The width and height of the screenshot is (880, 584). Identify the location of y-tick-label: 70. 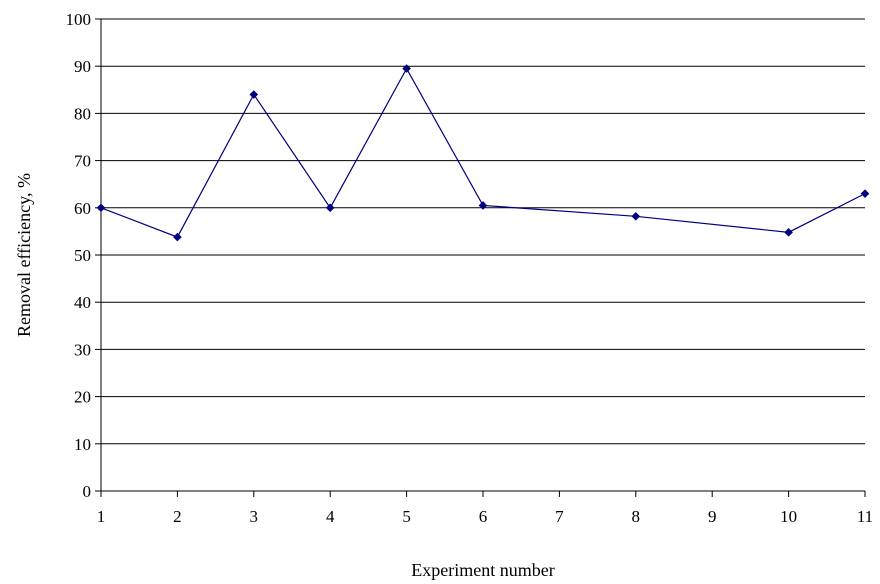
(82, 161).